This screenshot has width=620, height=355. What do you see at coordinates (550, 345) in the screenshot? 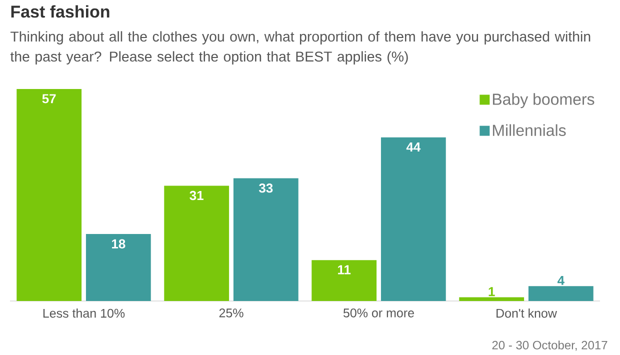
I see `text: 20 - 30 October, 2017` at bounding box center [550, 345].